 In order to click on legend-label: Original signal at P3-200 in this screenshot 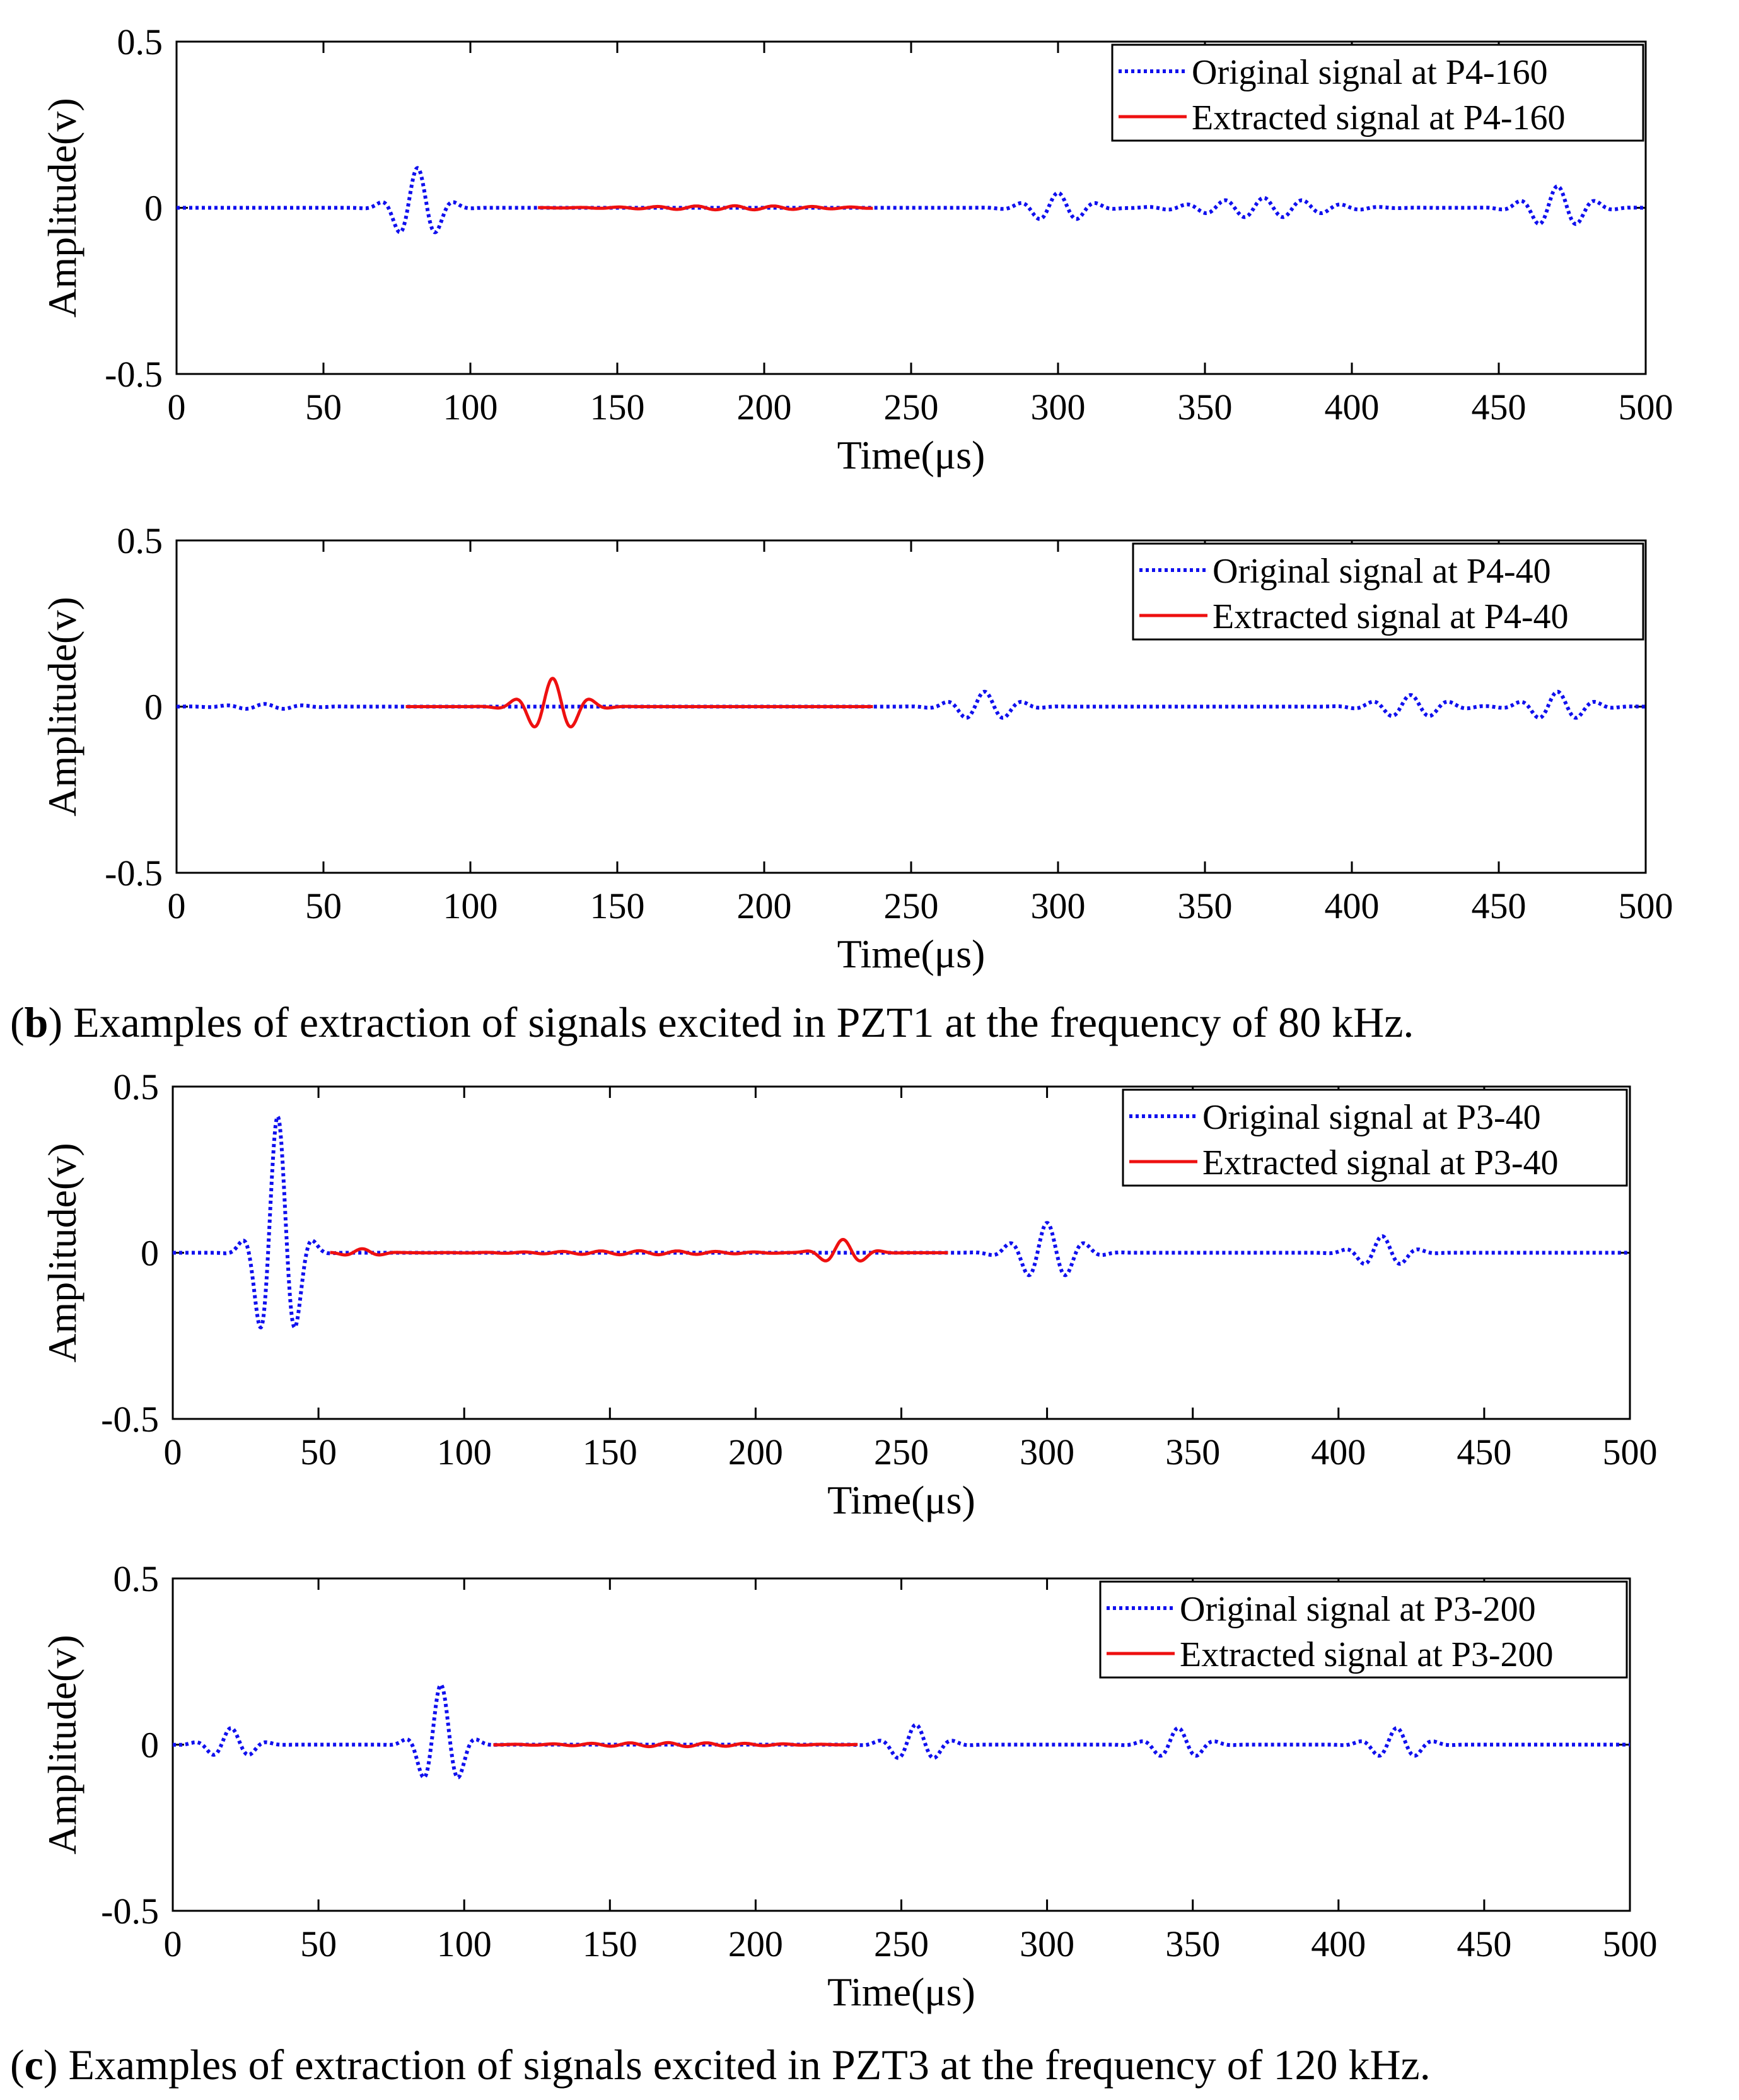, I will do `click(1358, 1609)`.